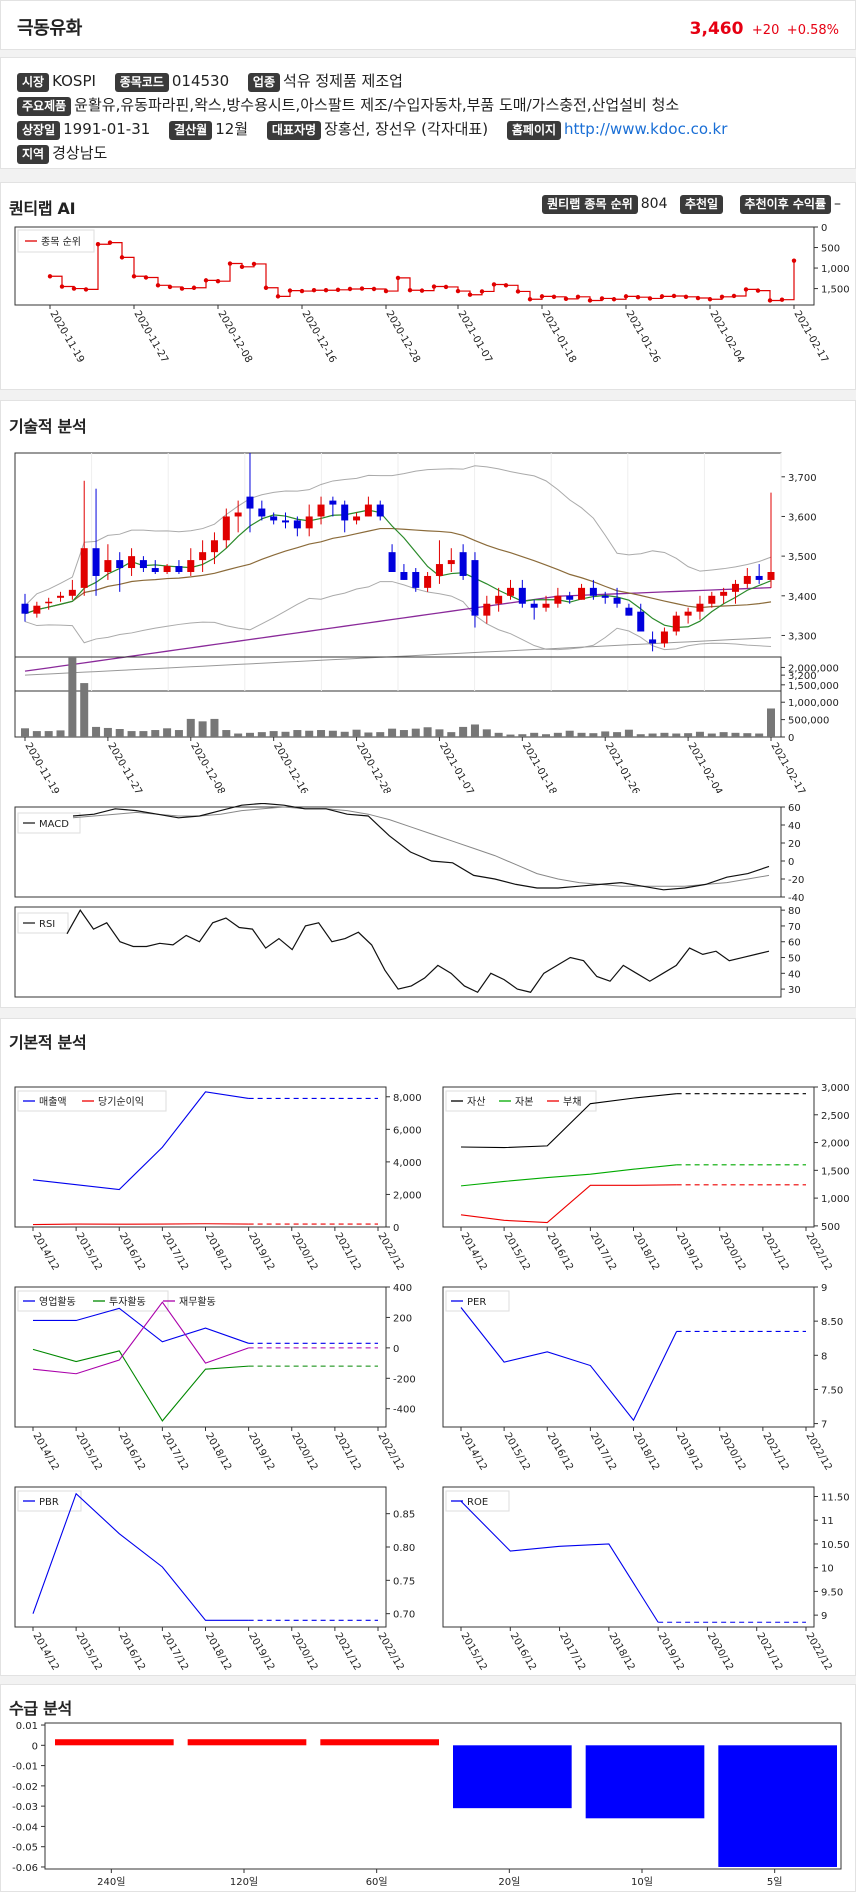 This screenshot has width=856, height=1892. Describe the element at coordinates (796, 880) in the screenshot. I see `y-tick-label: -20` at that location.